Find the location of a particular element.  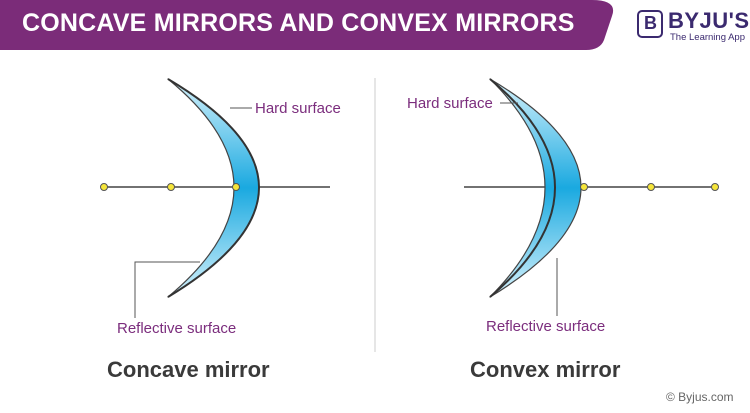

convex-reflective-surface-label: Reflective surface is located at coordinates (546, 326).